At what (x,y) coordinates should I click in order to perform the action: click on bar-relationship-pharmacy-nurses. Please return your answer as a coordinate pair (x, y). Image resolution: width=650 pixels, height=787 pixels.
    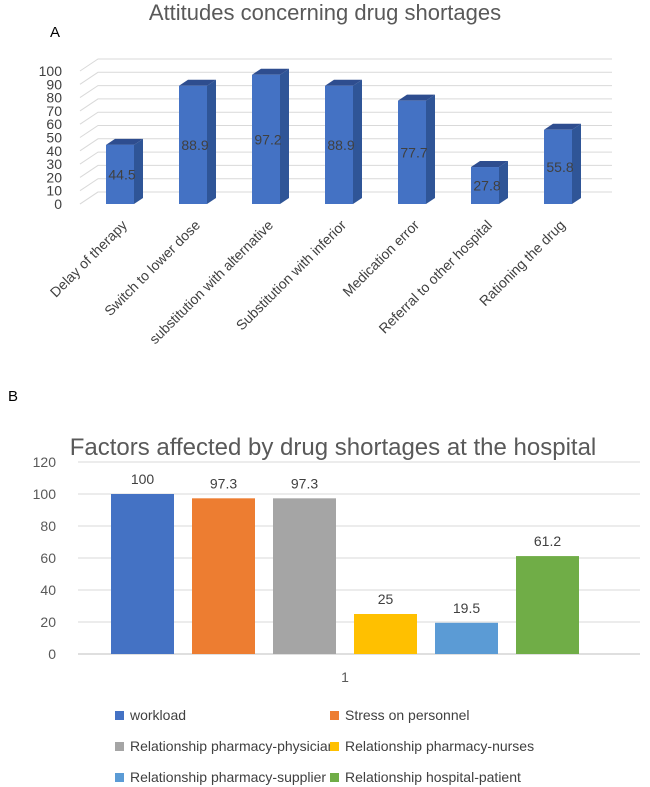
    Looking at the image, I should click on (385, 634).